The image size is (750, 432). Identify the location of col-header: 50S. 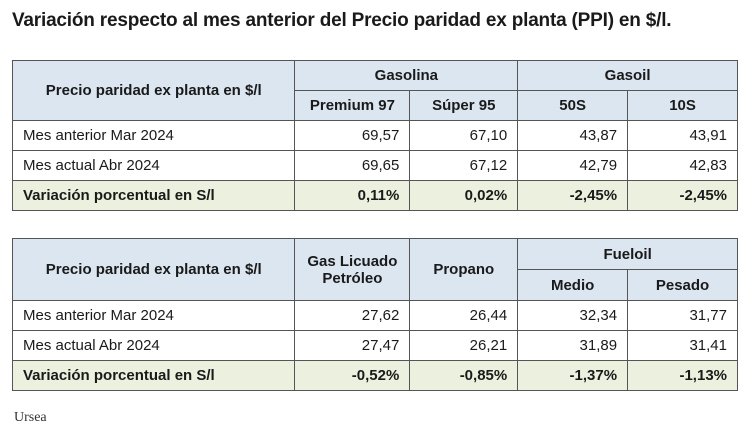
(573, 105).